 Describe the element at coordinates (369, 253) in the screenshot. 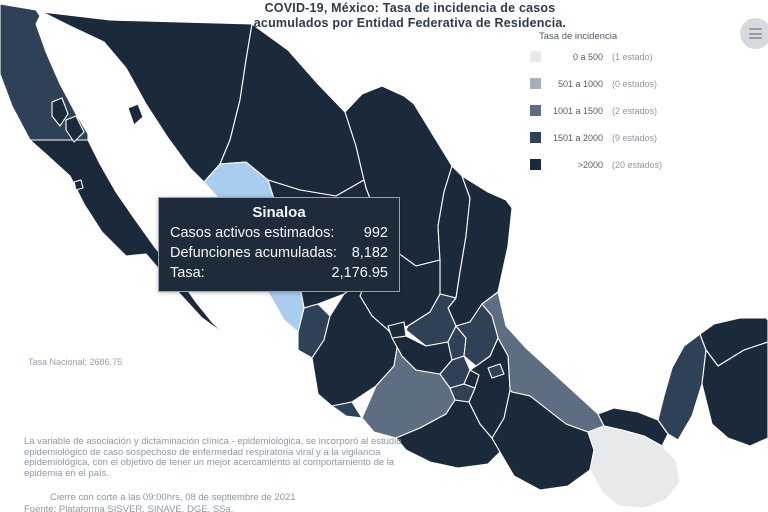

I see `tooltip-value: 8,182` at that location.